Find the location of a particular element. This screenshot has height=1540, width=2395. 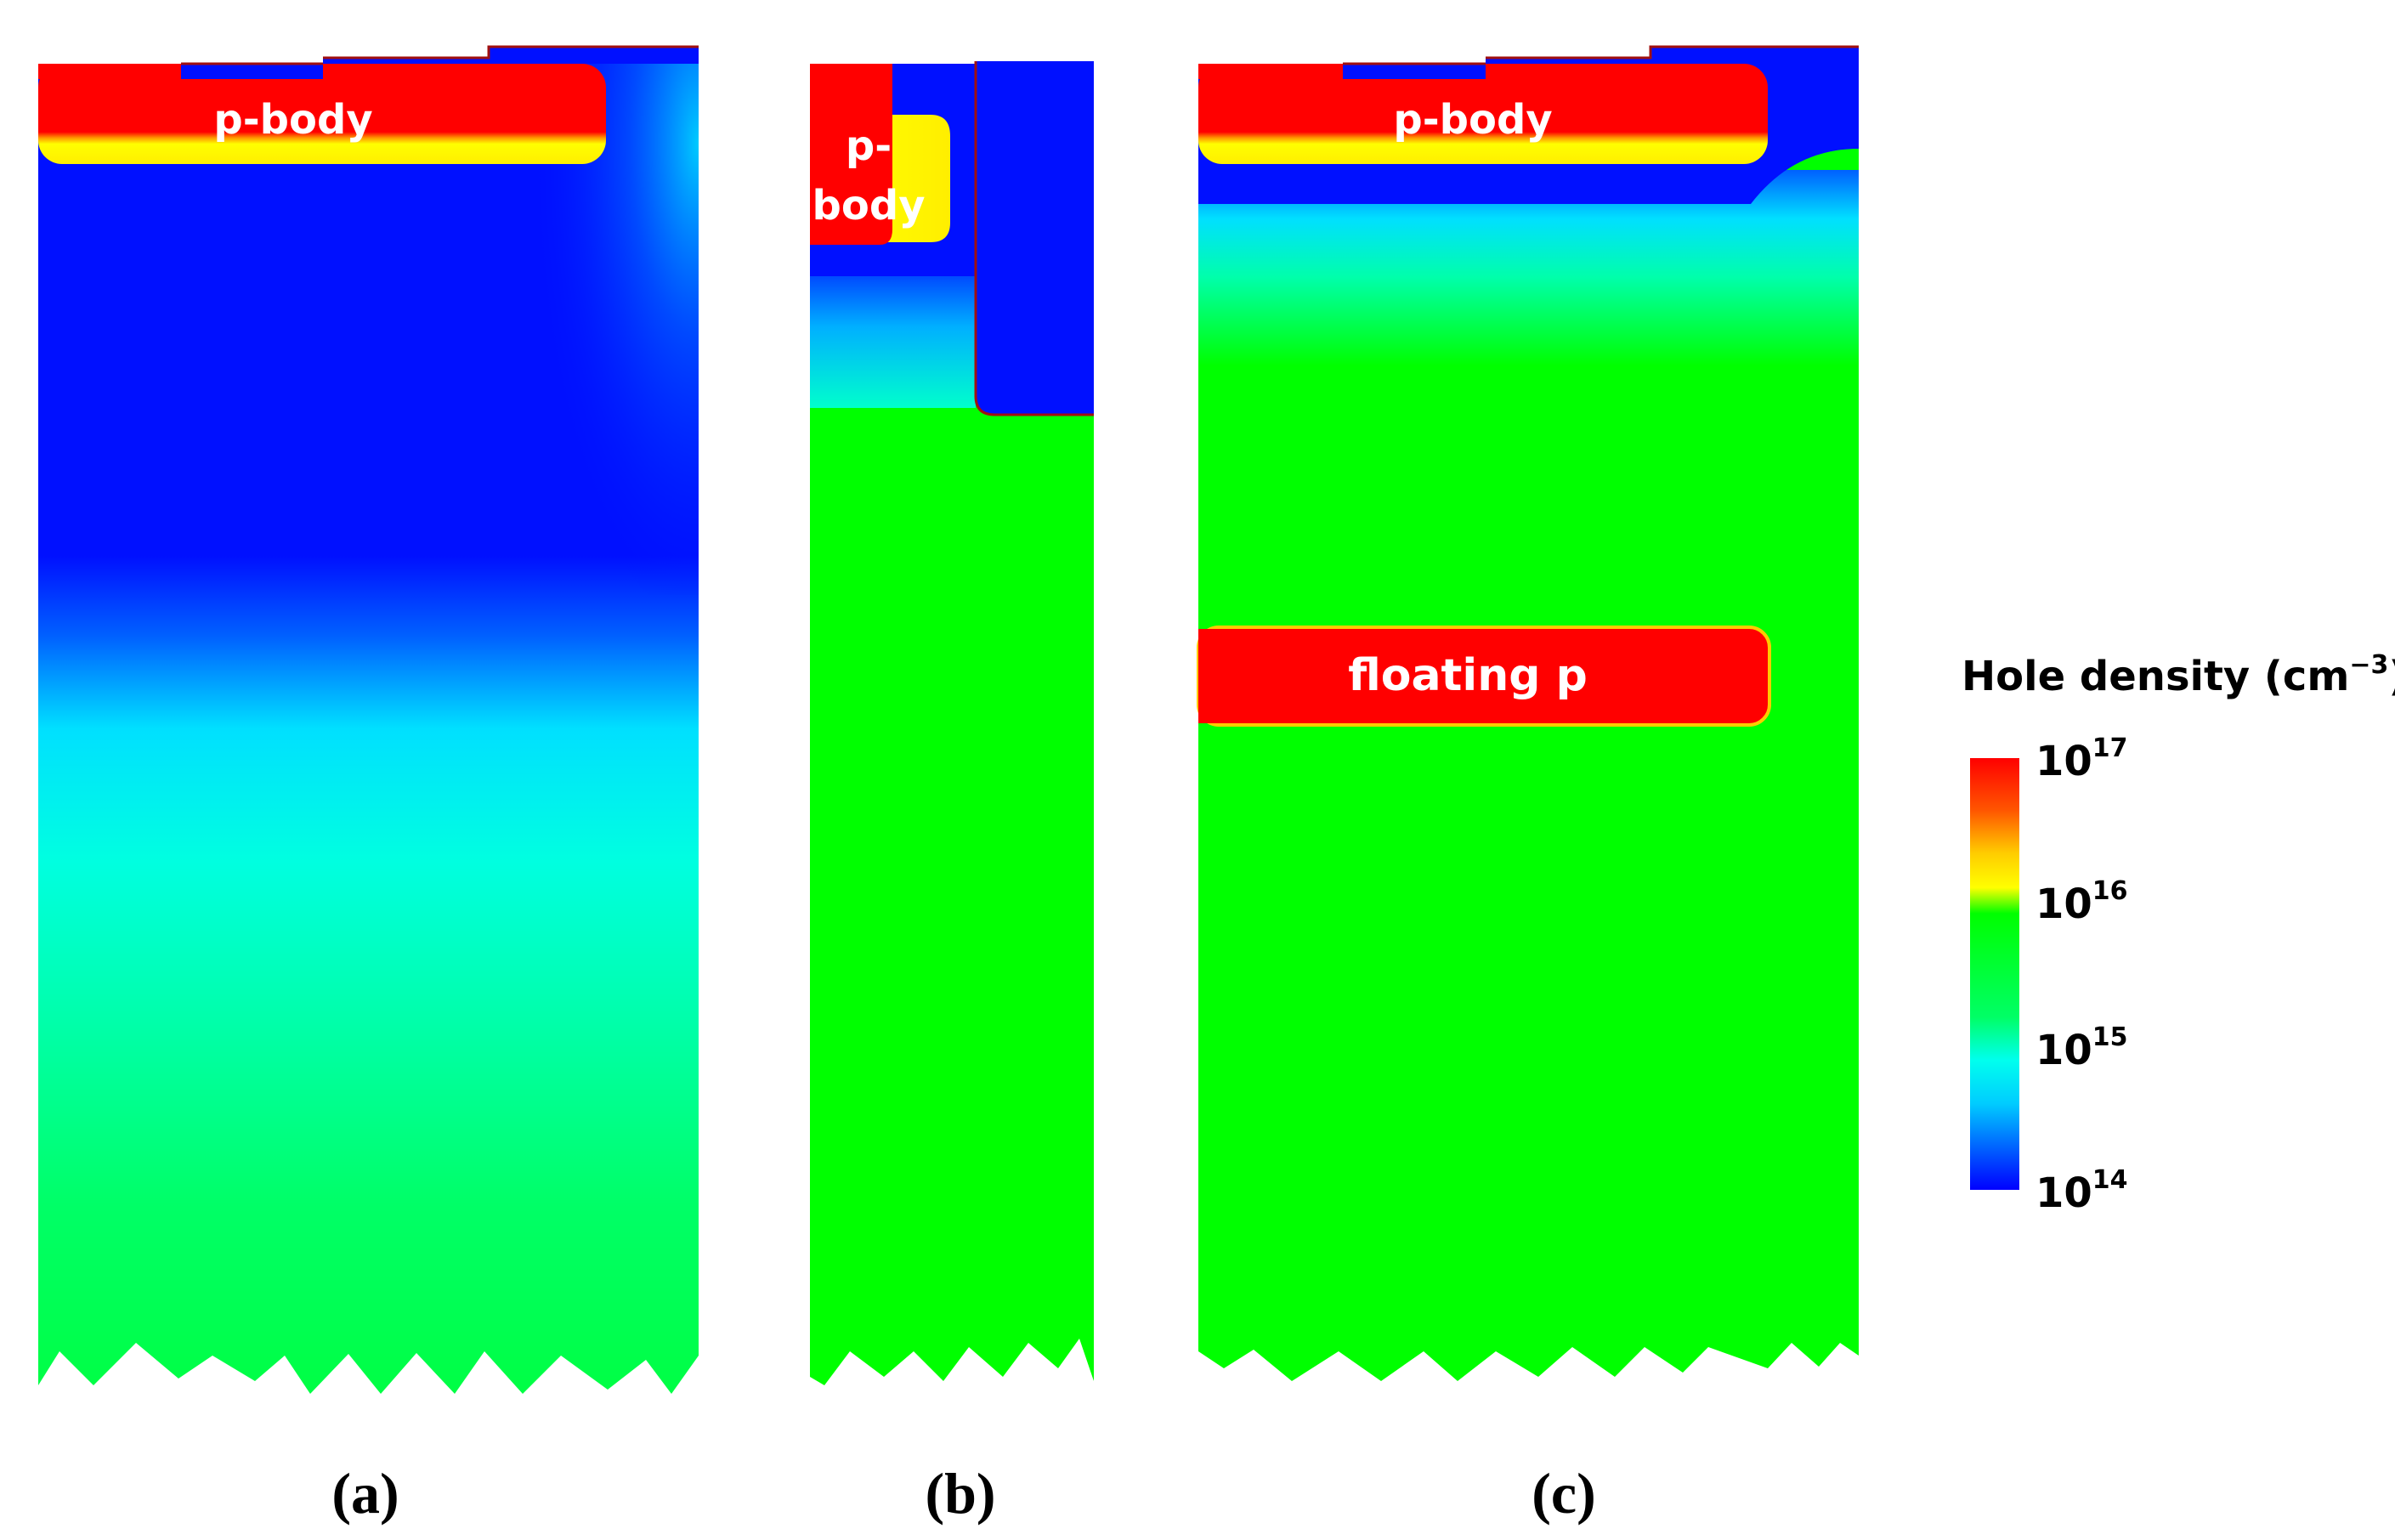

panel-c-source-contact is located at coordinates (1601, 63).